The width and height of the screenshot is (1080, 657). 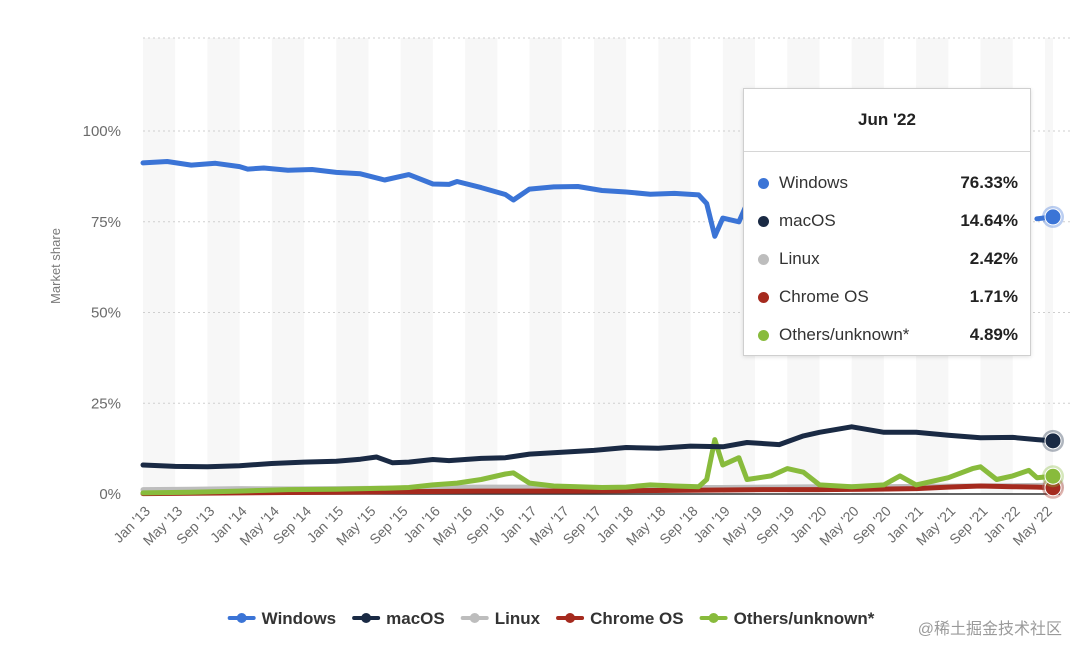 I want to click on legend-item: Others/unknown*, so click(x=787, y=618).